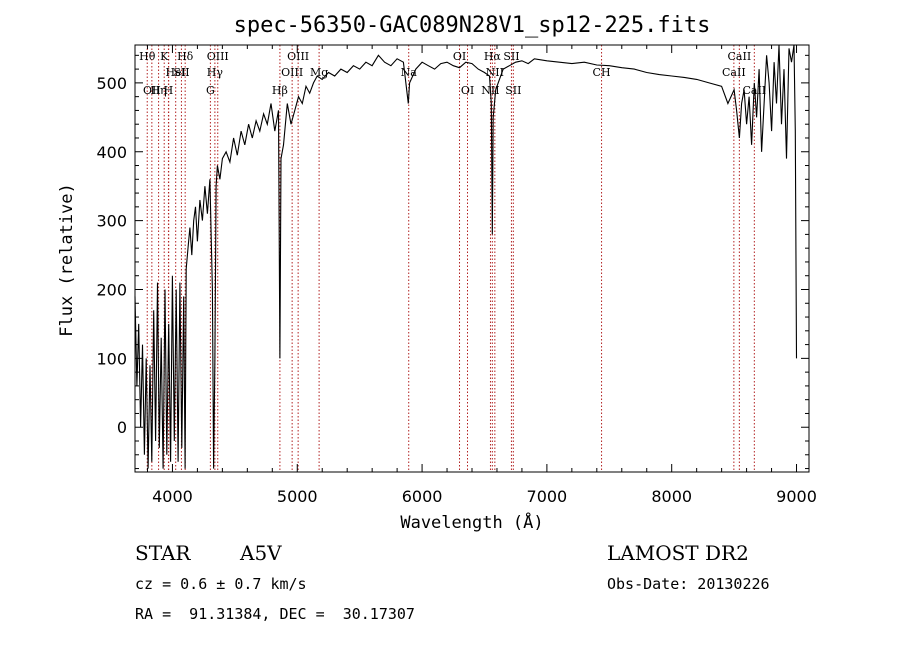 The width and height of the screenshot is (900, 649). Describe the element at coordinates (493, 56) in the screenshot. I see `line-marker-label: Hα` at that location.